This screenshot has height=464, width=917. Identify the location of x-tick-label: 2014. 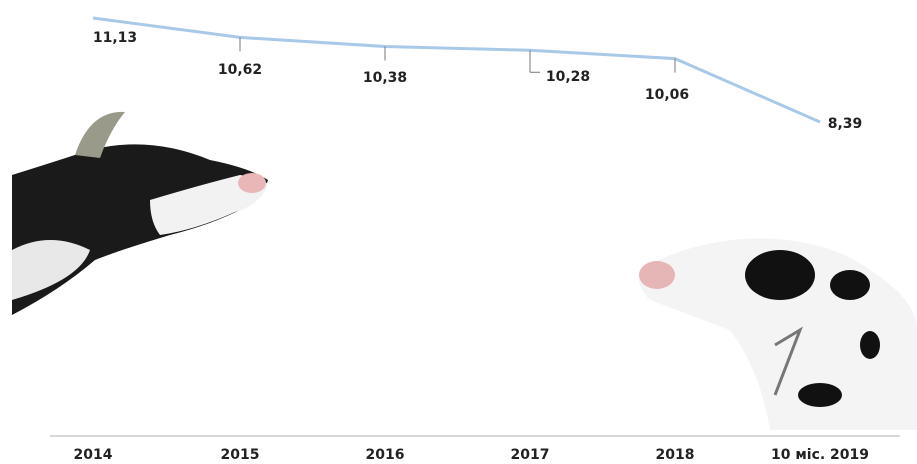
(93, 455).